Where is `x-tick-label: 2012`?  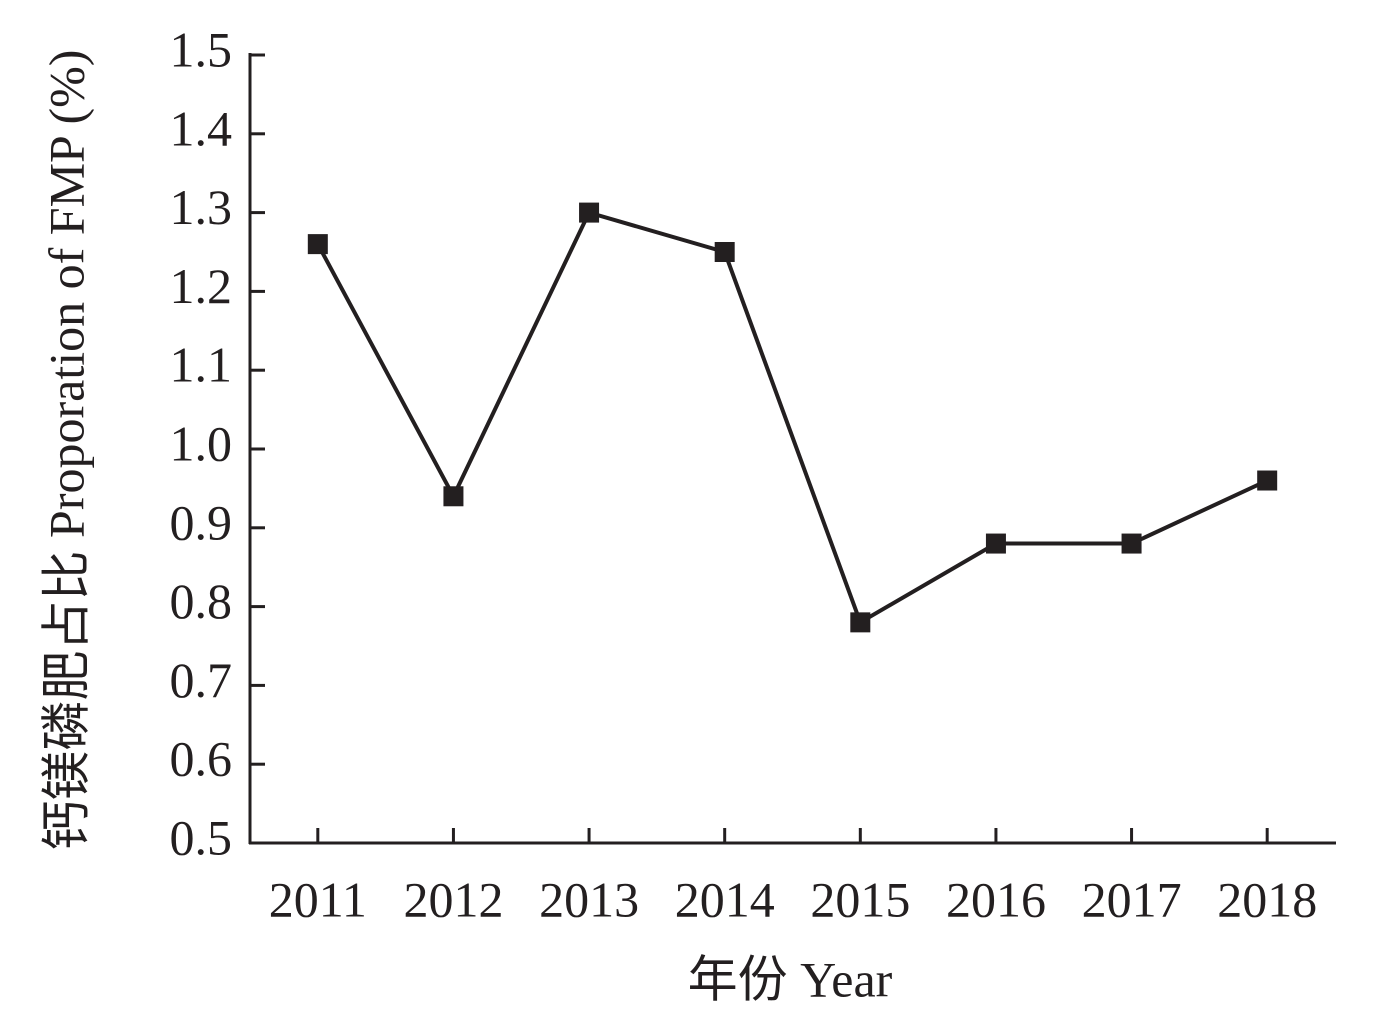 x-tick-label: 2012 is located at coordinates (453, 899).